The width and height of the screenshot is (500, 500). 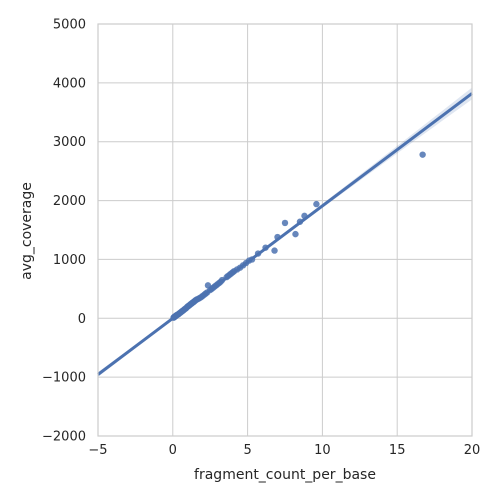 I want to click on x-tick-label: 20, so click(x=472, y=450).